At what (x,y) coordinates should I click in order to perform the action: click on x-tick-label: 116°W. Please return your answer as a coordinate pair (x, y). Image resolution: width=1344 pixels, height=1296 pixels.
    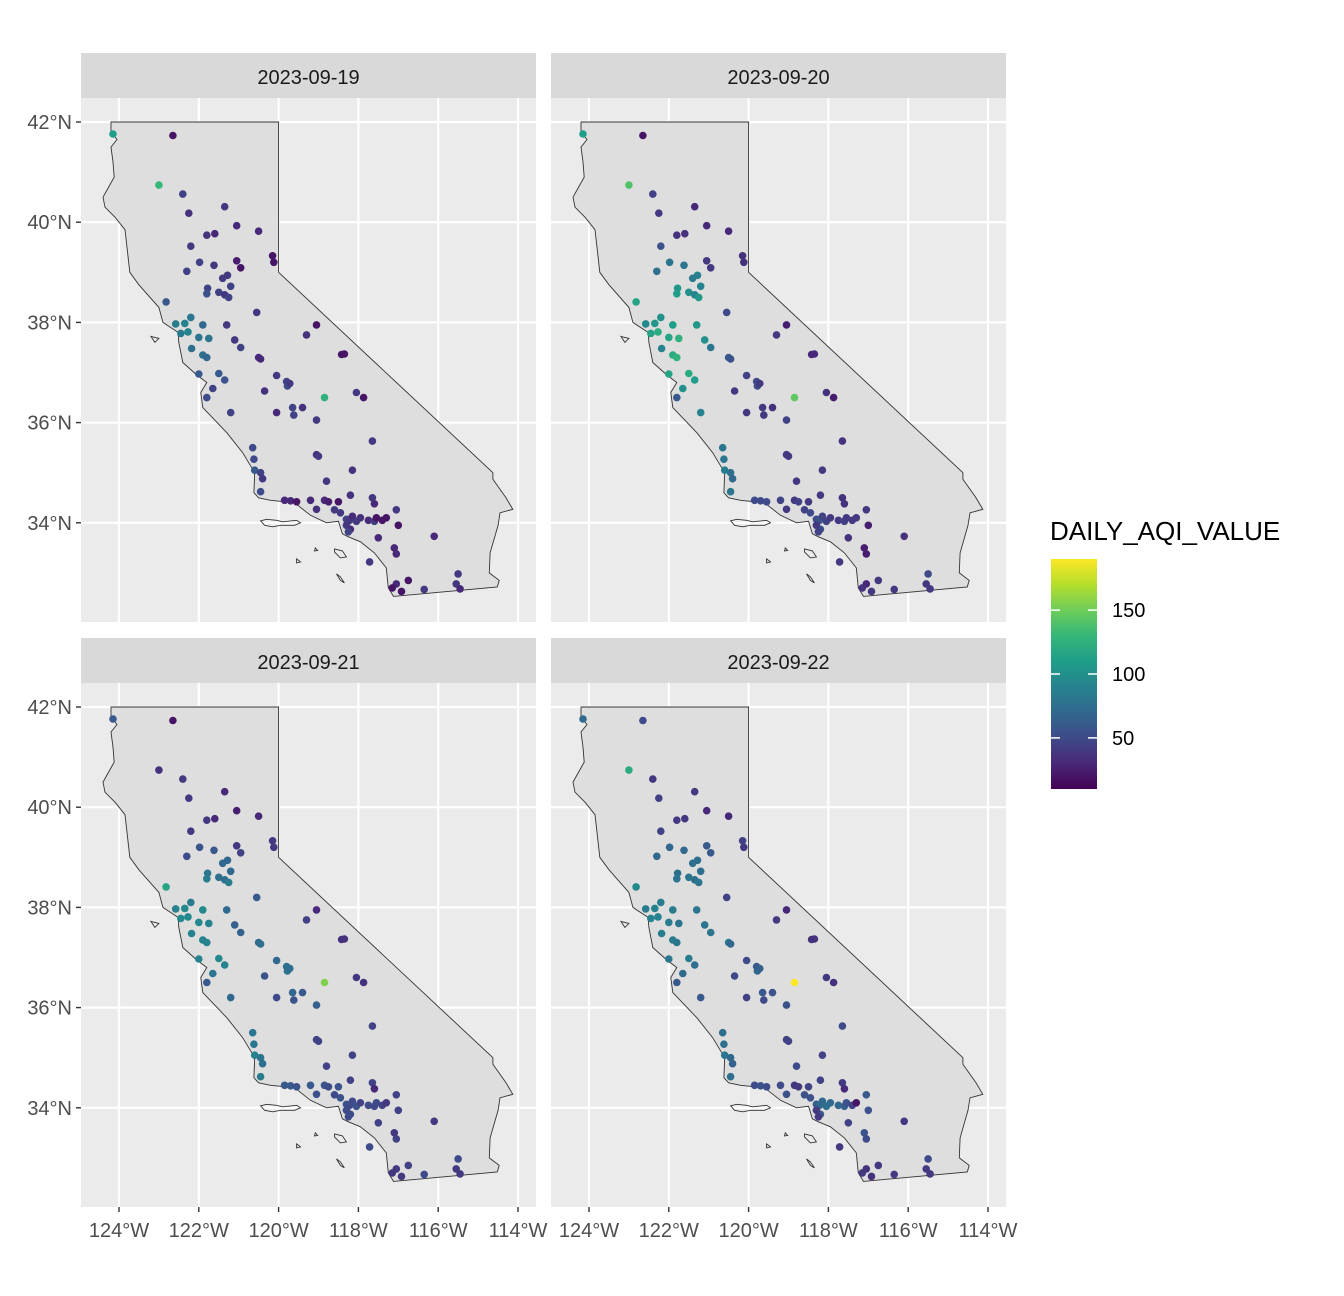
    Looking at the image, I should click on (438, 1231).